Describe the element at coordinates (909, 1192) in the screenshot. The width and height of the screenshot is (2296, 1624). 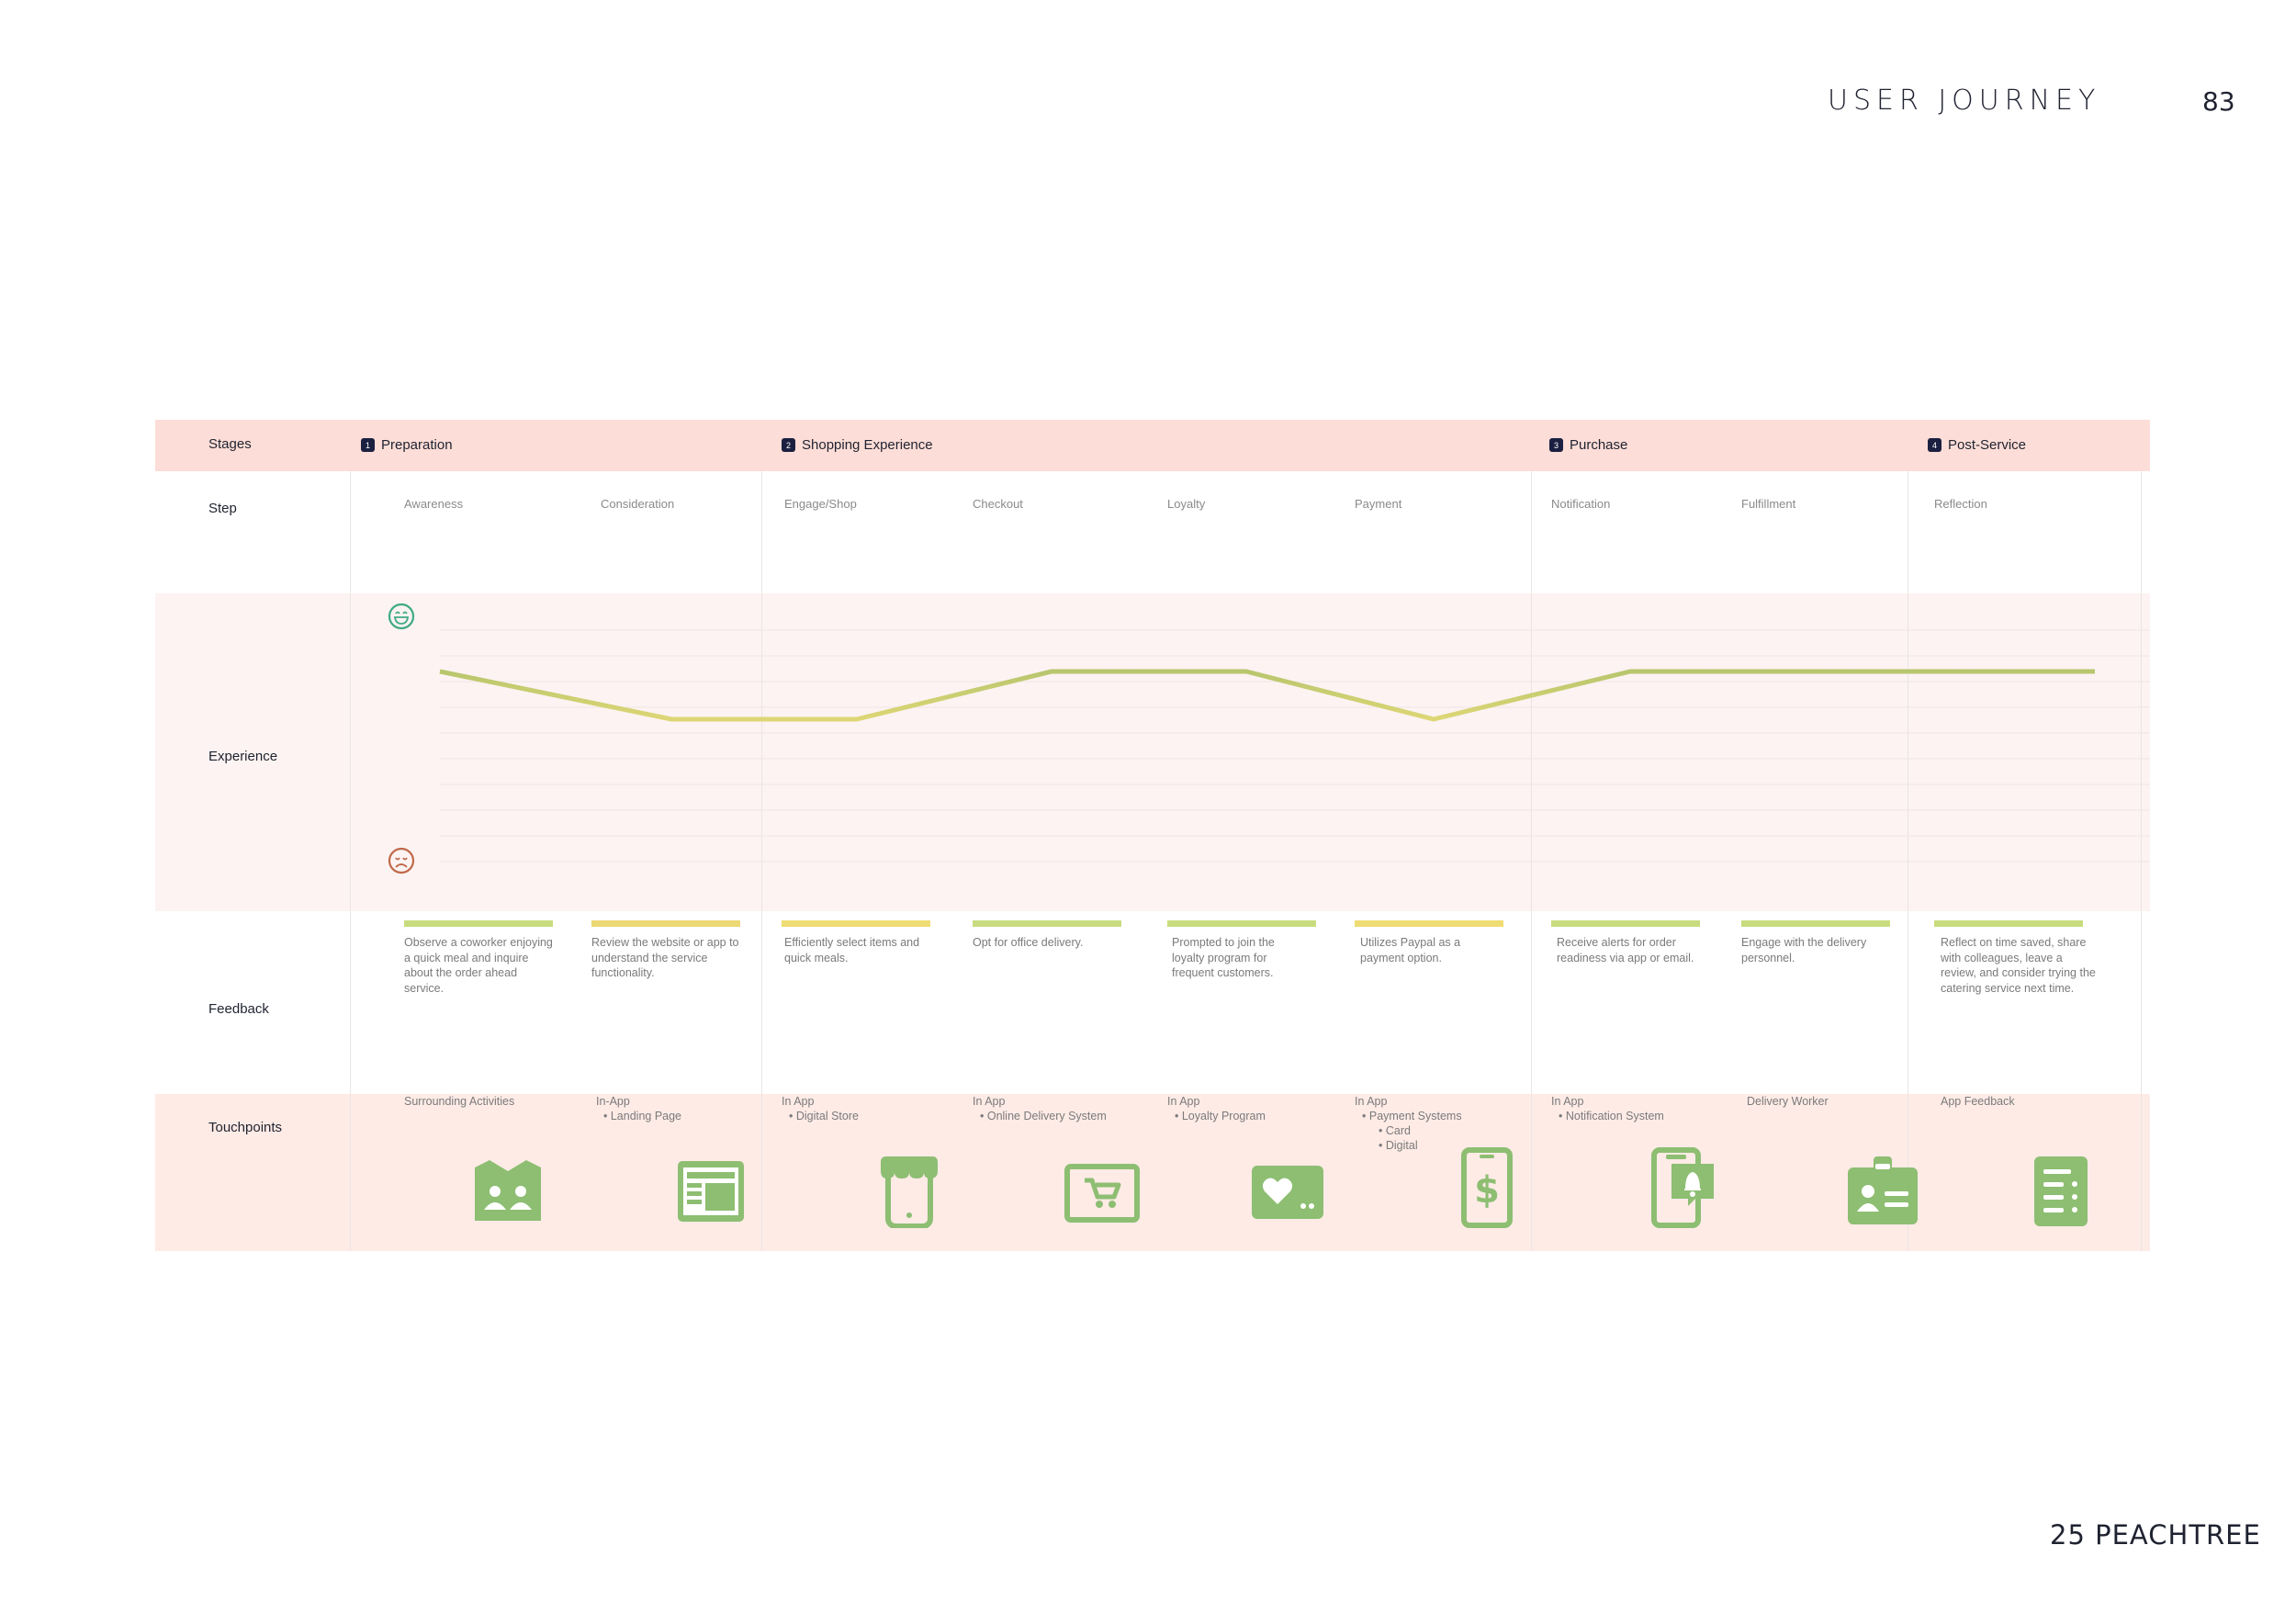
I see `store-phone-icon` at that location.